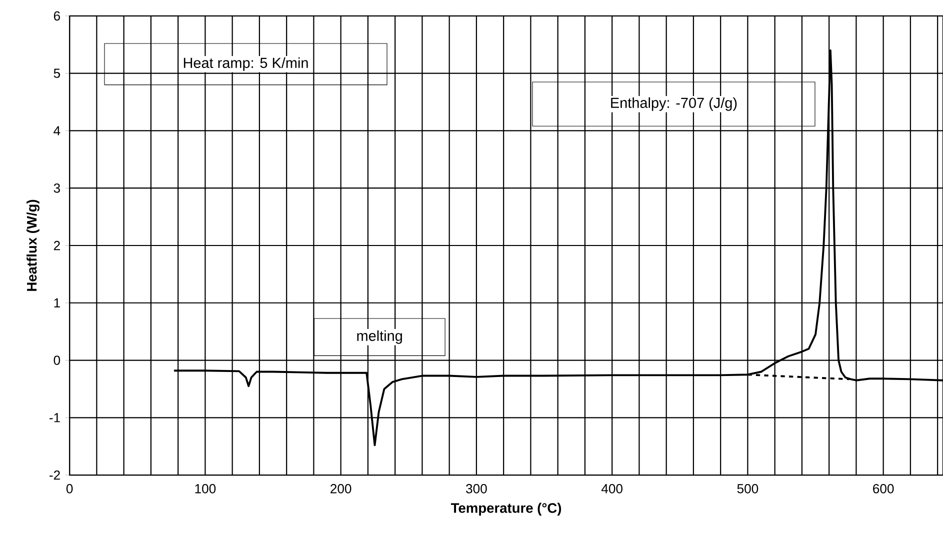 This screenshot has width=943, height=541. I want to click on y-tick-label: 5, so click(57, 73).